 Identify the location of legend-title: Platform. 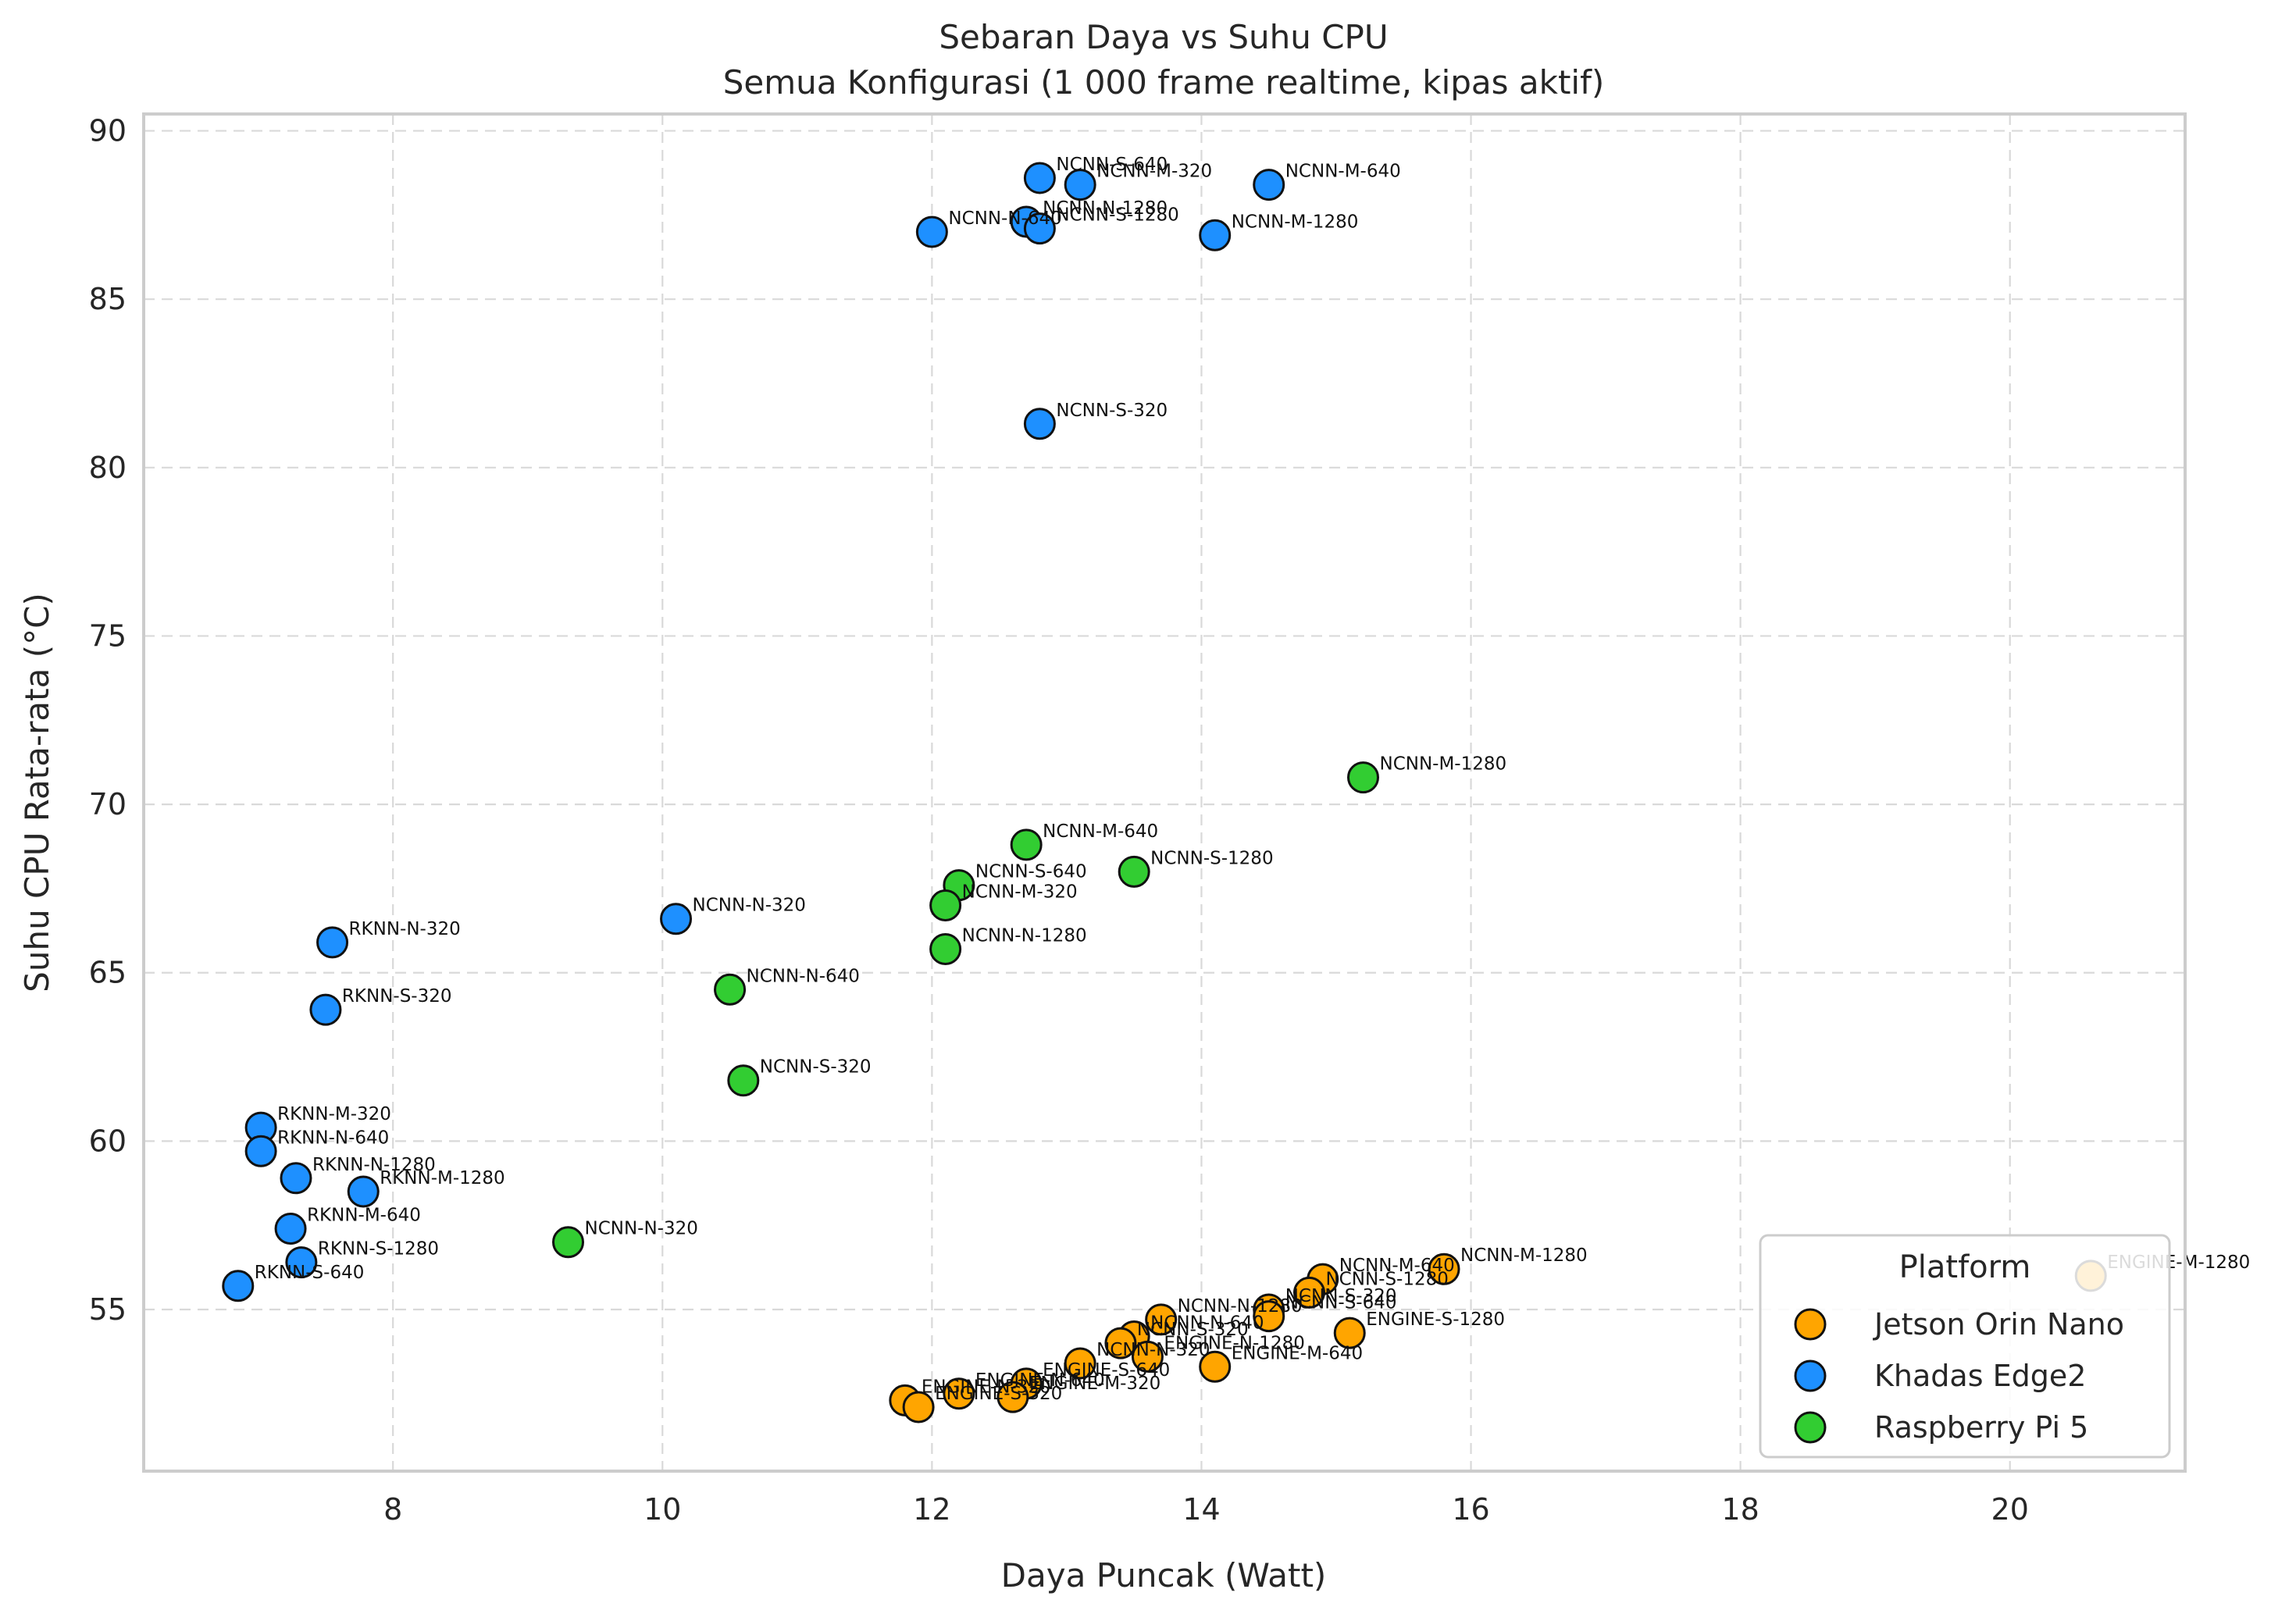
(1965, 1267).